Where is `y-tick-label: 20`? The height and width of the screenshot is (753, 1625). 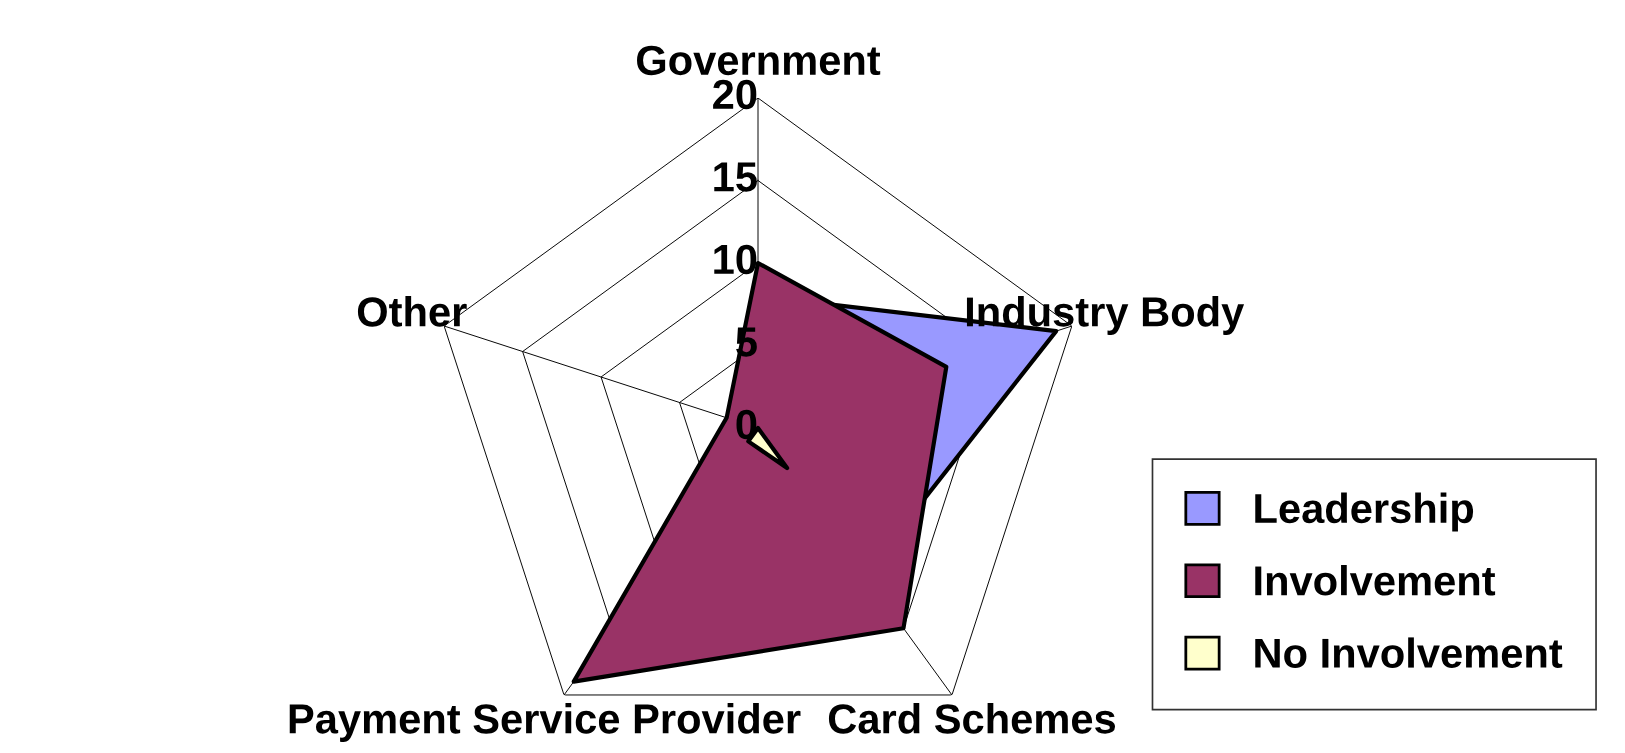 y-tick-label: 20 is located at coordinates (735, 94).